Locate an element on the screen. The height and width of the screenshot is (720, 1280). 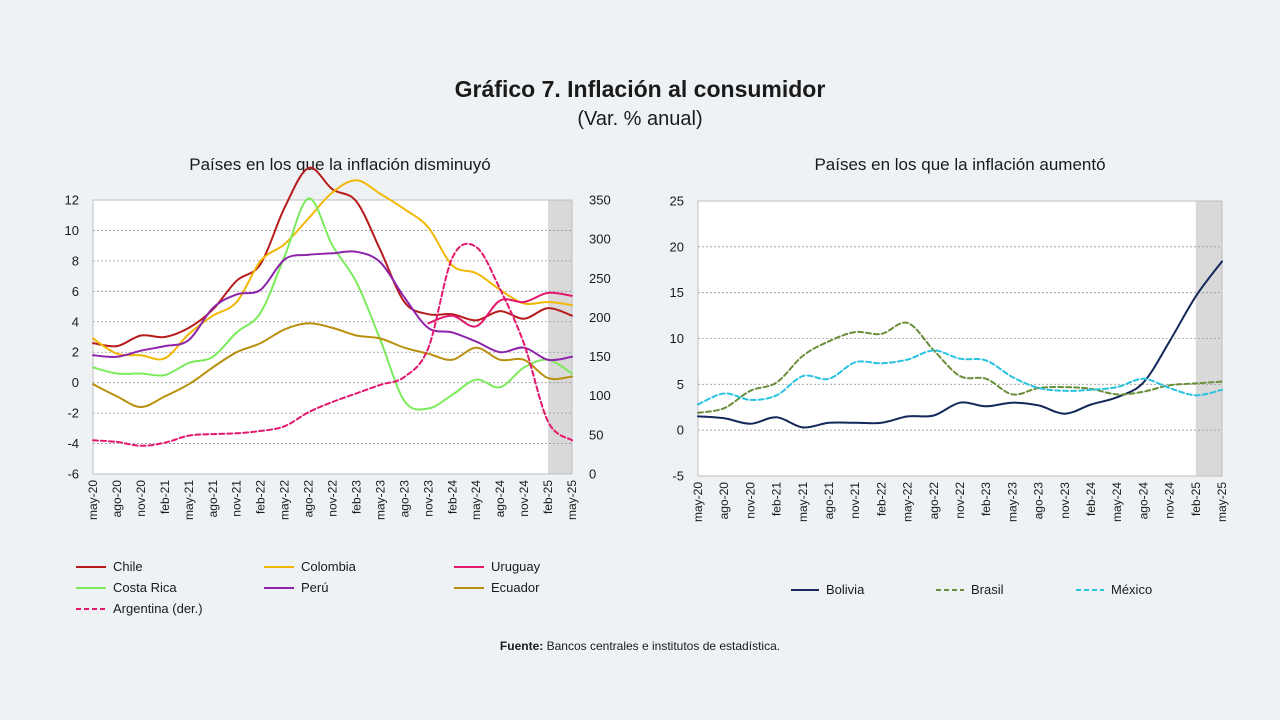
y2-tick-label: 350 is located at coordinates (600, 200).